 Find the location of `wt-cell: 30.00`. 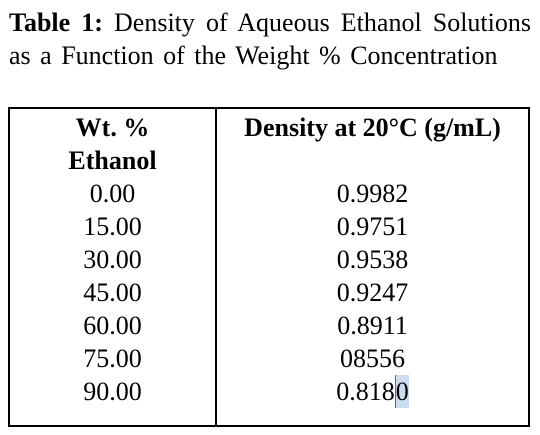

wt-cell: 30.00 is located at coordinates (112, 259).